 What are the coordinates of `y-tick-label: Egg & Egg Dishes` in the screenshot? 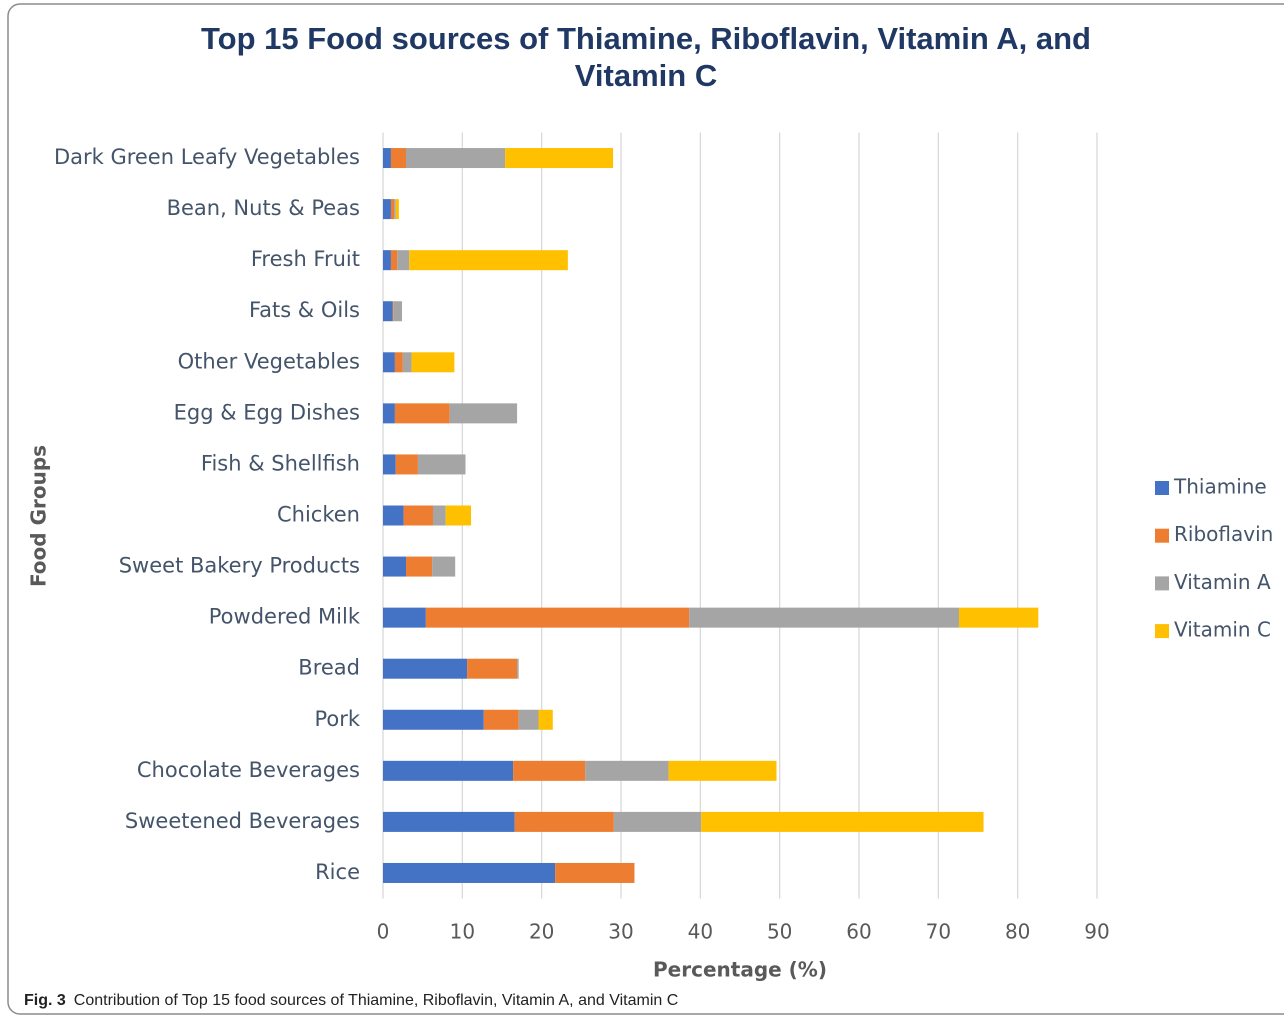 It's located at (267, 412).